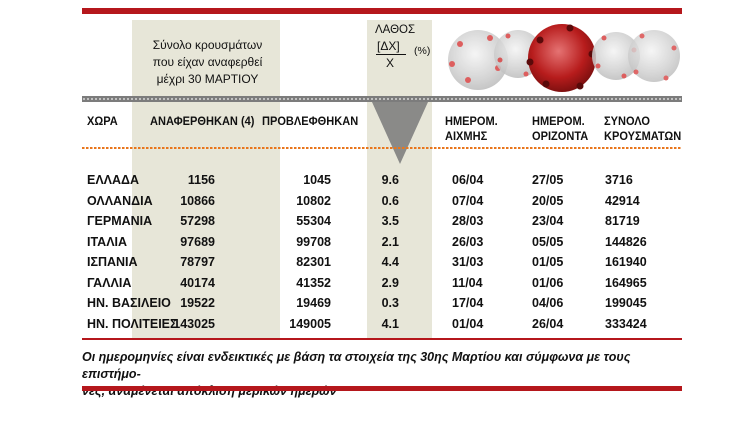 Image resolution: width=750 pixels, height=430 pixels. Describe the element at coordinates (390, 303) in the screenshot. I see `cell-error: 0.3` at that location.